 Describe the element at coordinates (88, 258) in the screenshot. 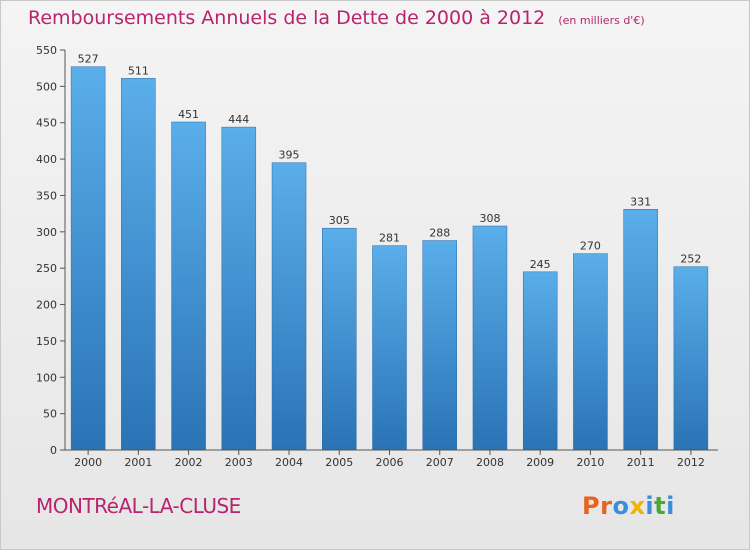

I see `bar-2000` at that location.